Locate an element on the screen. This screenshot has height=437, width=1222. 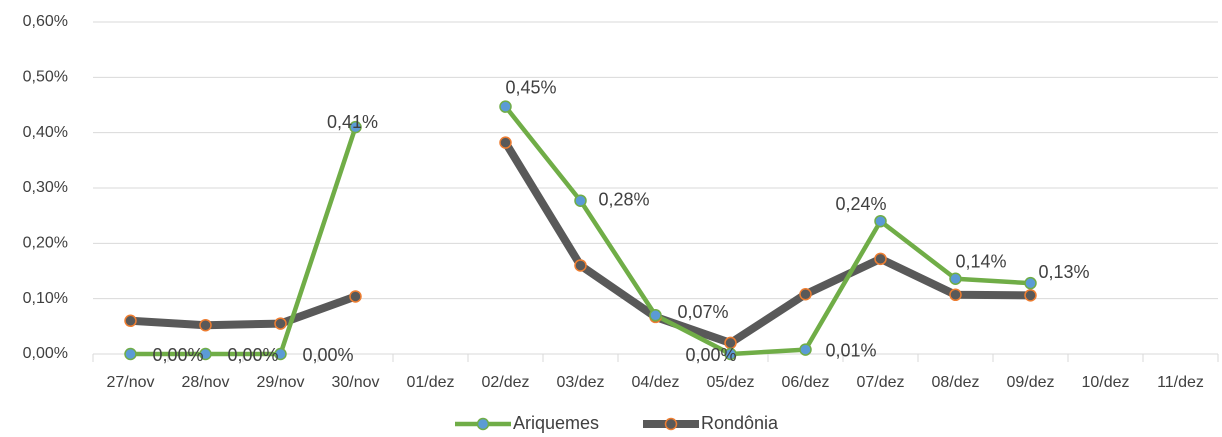
x-tick-label: 04/dez is located at coordinates (655, 382).